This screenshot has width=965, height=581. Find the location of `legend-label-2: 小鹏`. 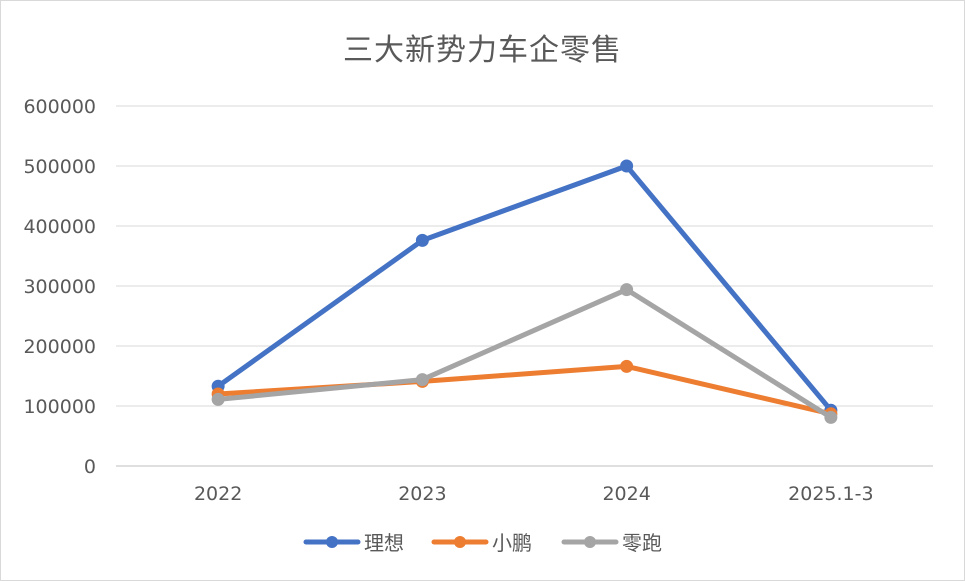

legend-label-2: 小鹏 is located at coordinates (512, 543).